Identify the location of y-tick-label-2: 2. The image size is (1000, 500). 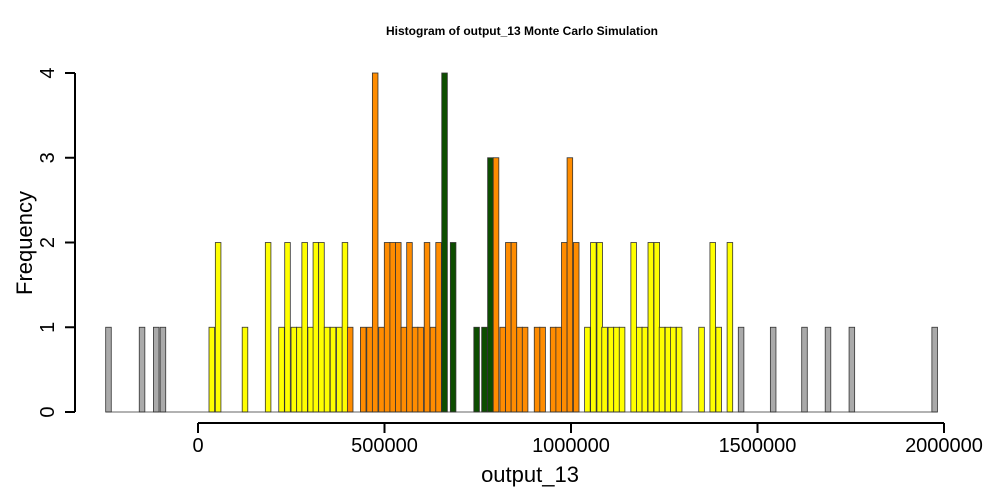
(48, 242).